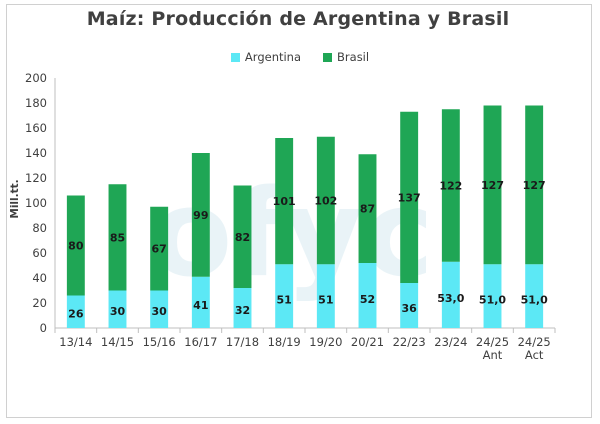 This screenshot has width=600, height=424. I want to click on x-tick-label: 19/20, so click(325, 342).